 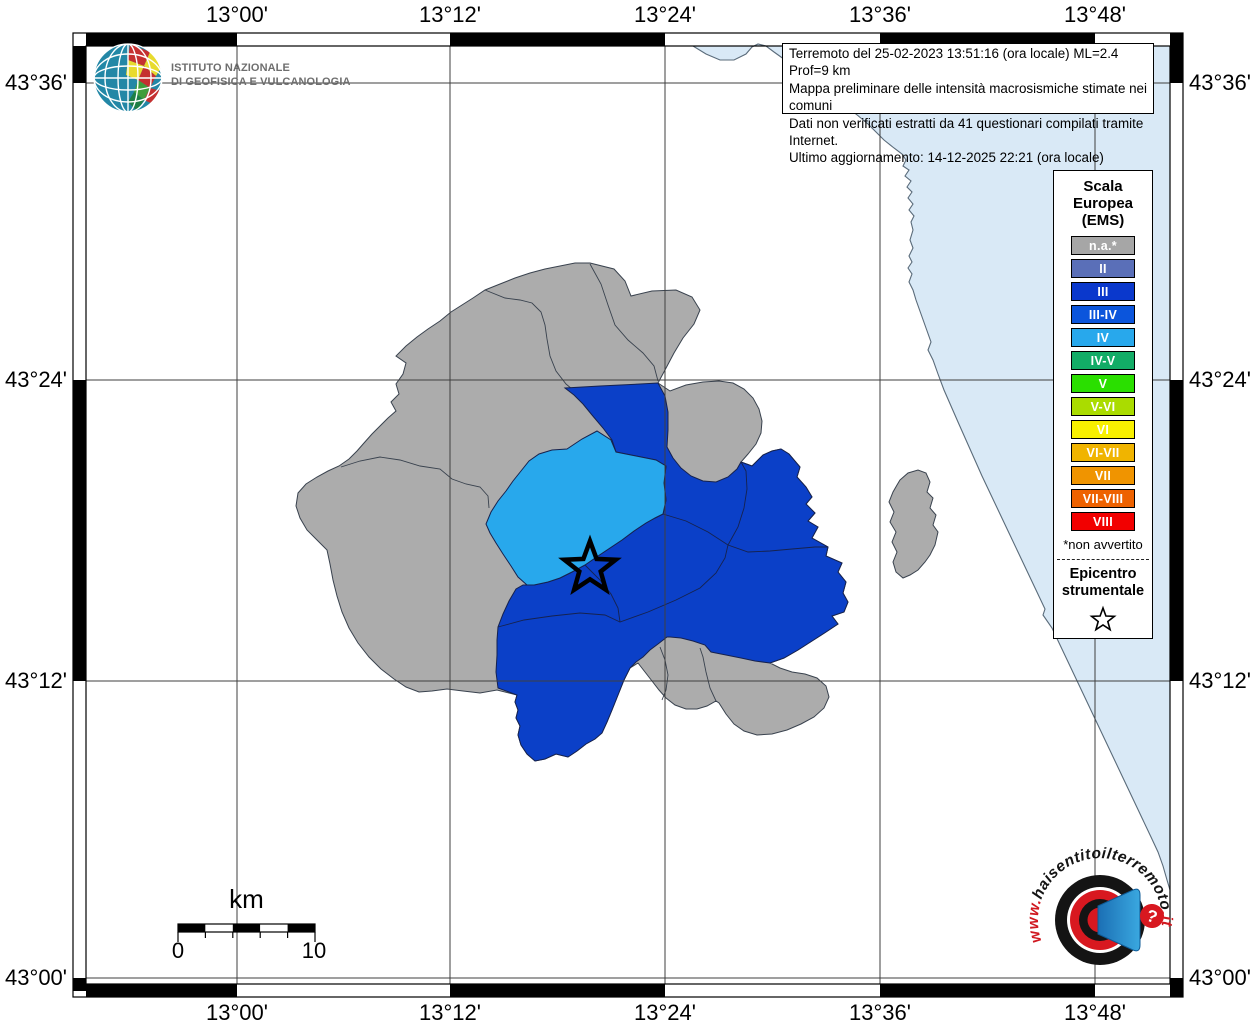 I want to click on ingv-line1: ISTITUTO NAZIONALE, so click(x=230, y=68).